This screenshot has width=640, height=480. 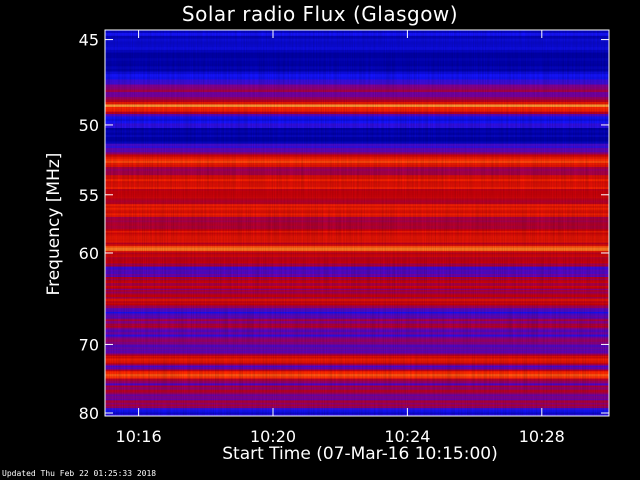 I want to click on y-tick-label: 60, so click(x=89, y=253).